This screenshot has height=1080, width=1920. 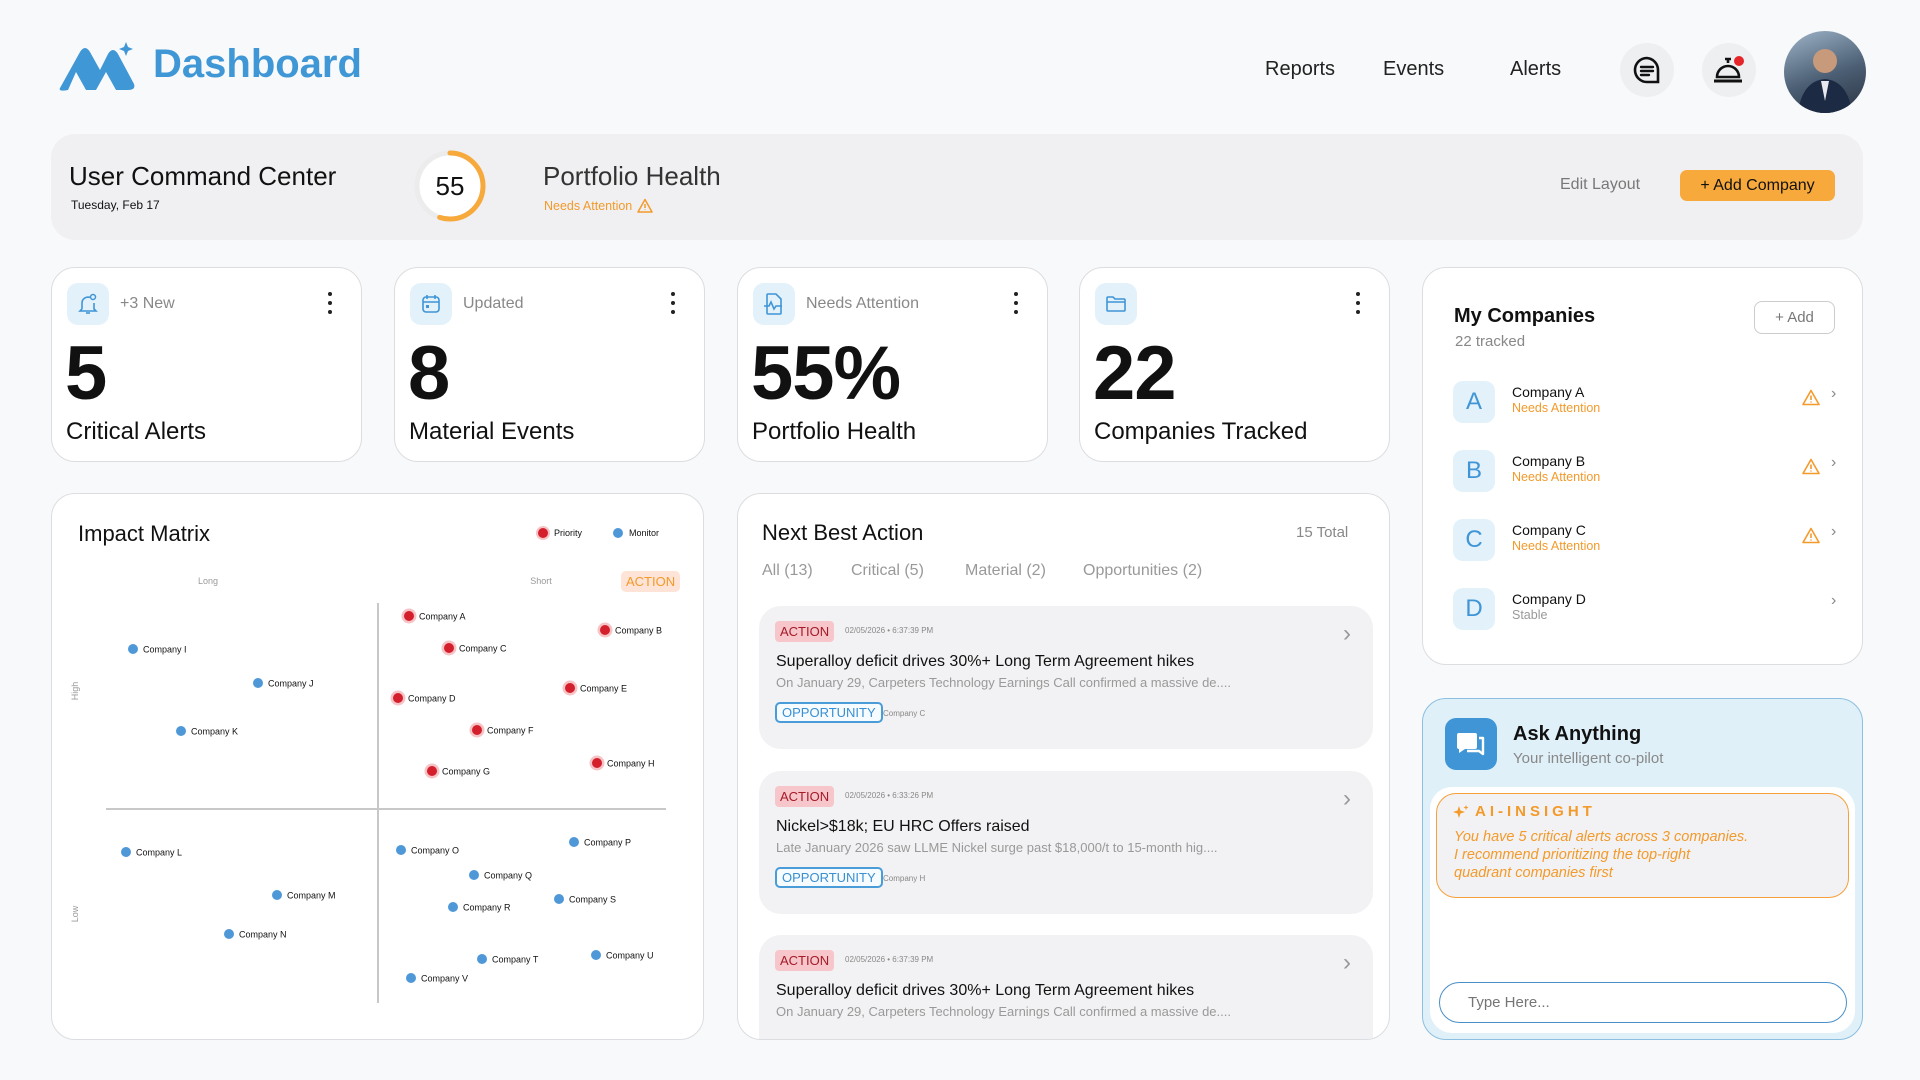 I want to click on tab-critical: Critical (5), so click(x=887, y=570).